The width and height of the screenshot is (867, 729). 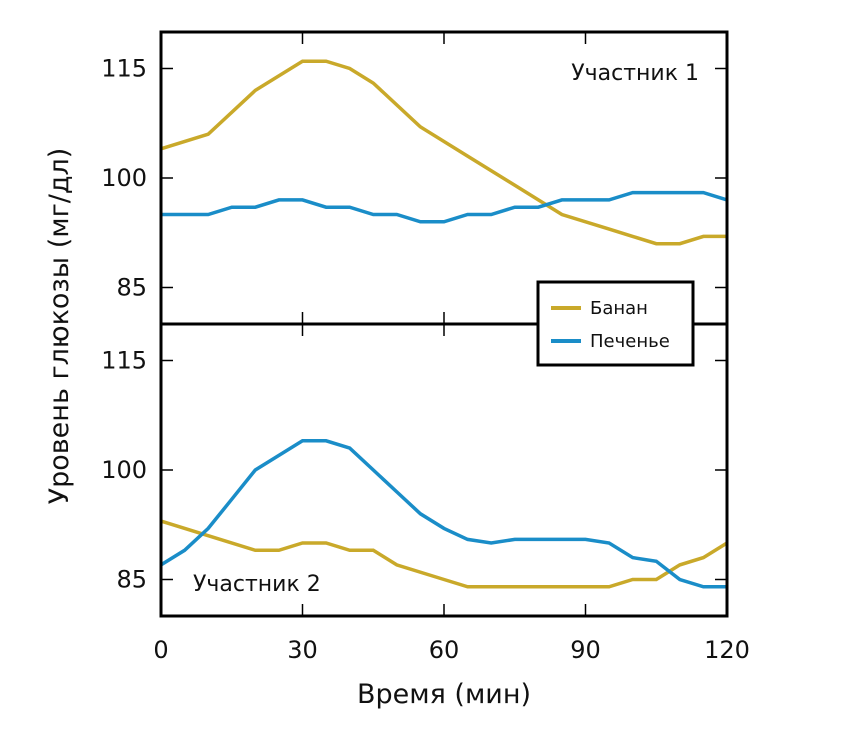 What do you see at coordinates (257, 584) in the screenshot?
I see `panel-title: Участник 2` at bounding box center [257, 584].